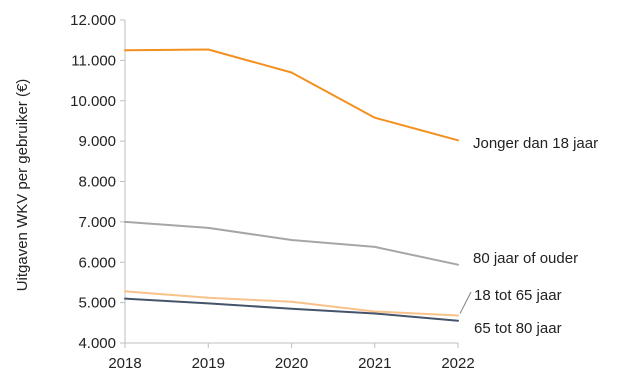 The height and width of the screenshot is (381, 644). Describe the element at coordinates (97, 141) in the screenshot. I see `y-tick-label: 9.000` at that location.